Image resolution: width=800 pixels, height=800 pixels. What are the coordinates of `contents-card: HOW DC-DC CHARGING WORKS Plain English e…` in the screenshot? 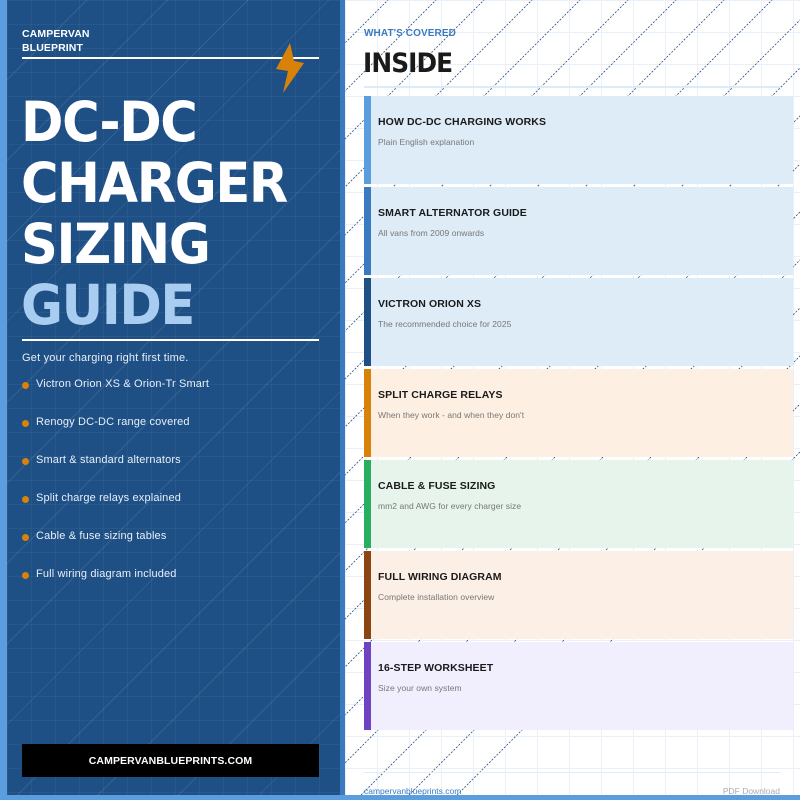 It's located at (578, 140).